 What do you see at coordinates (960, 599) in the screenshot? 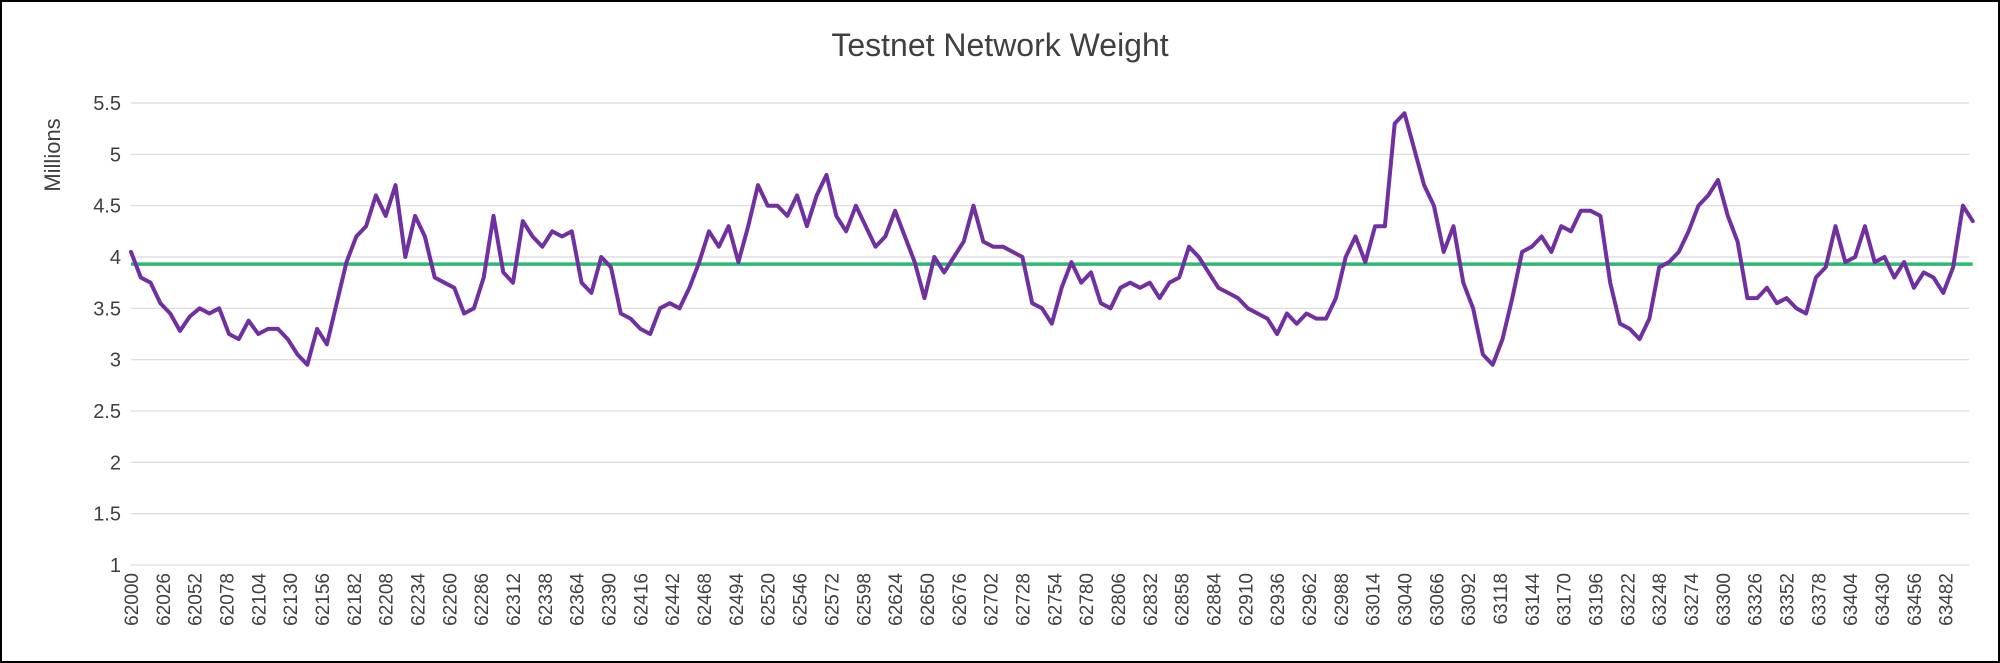
I see `x-tick-label: 62676` at bounding box center [960, 599].